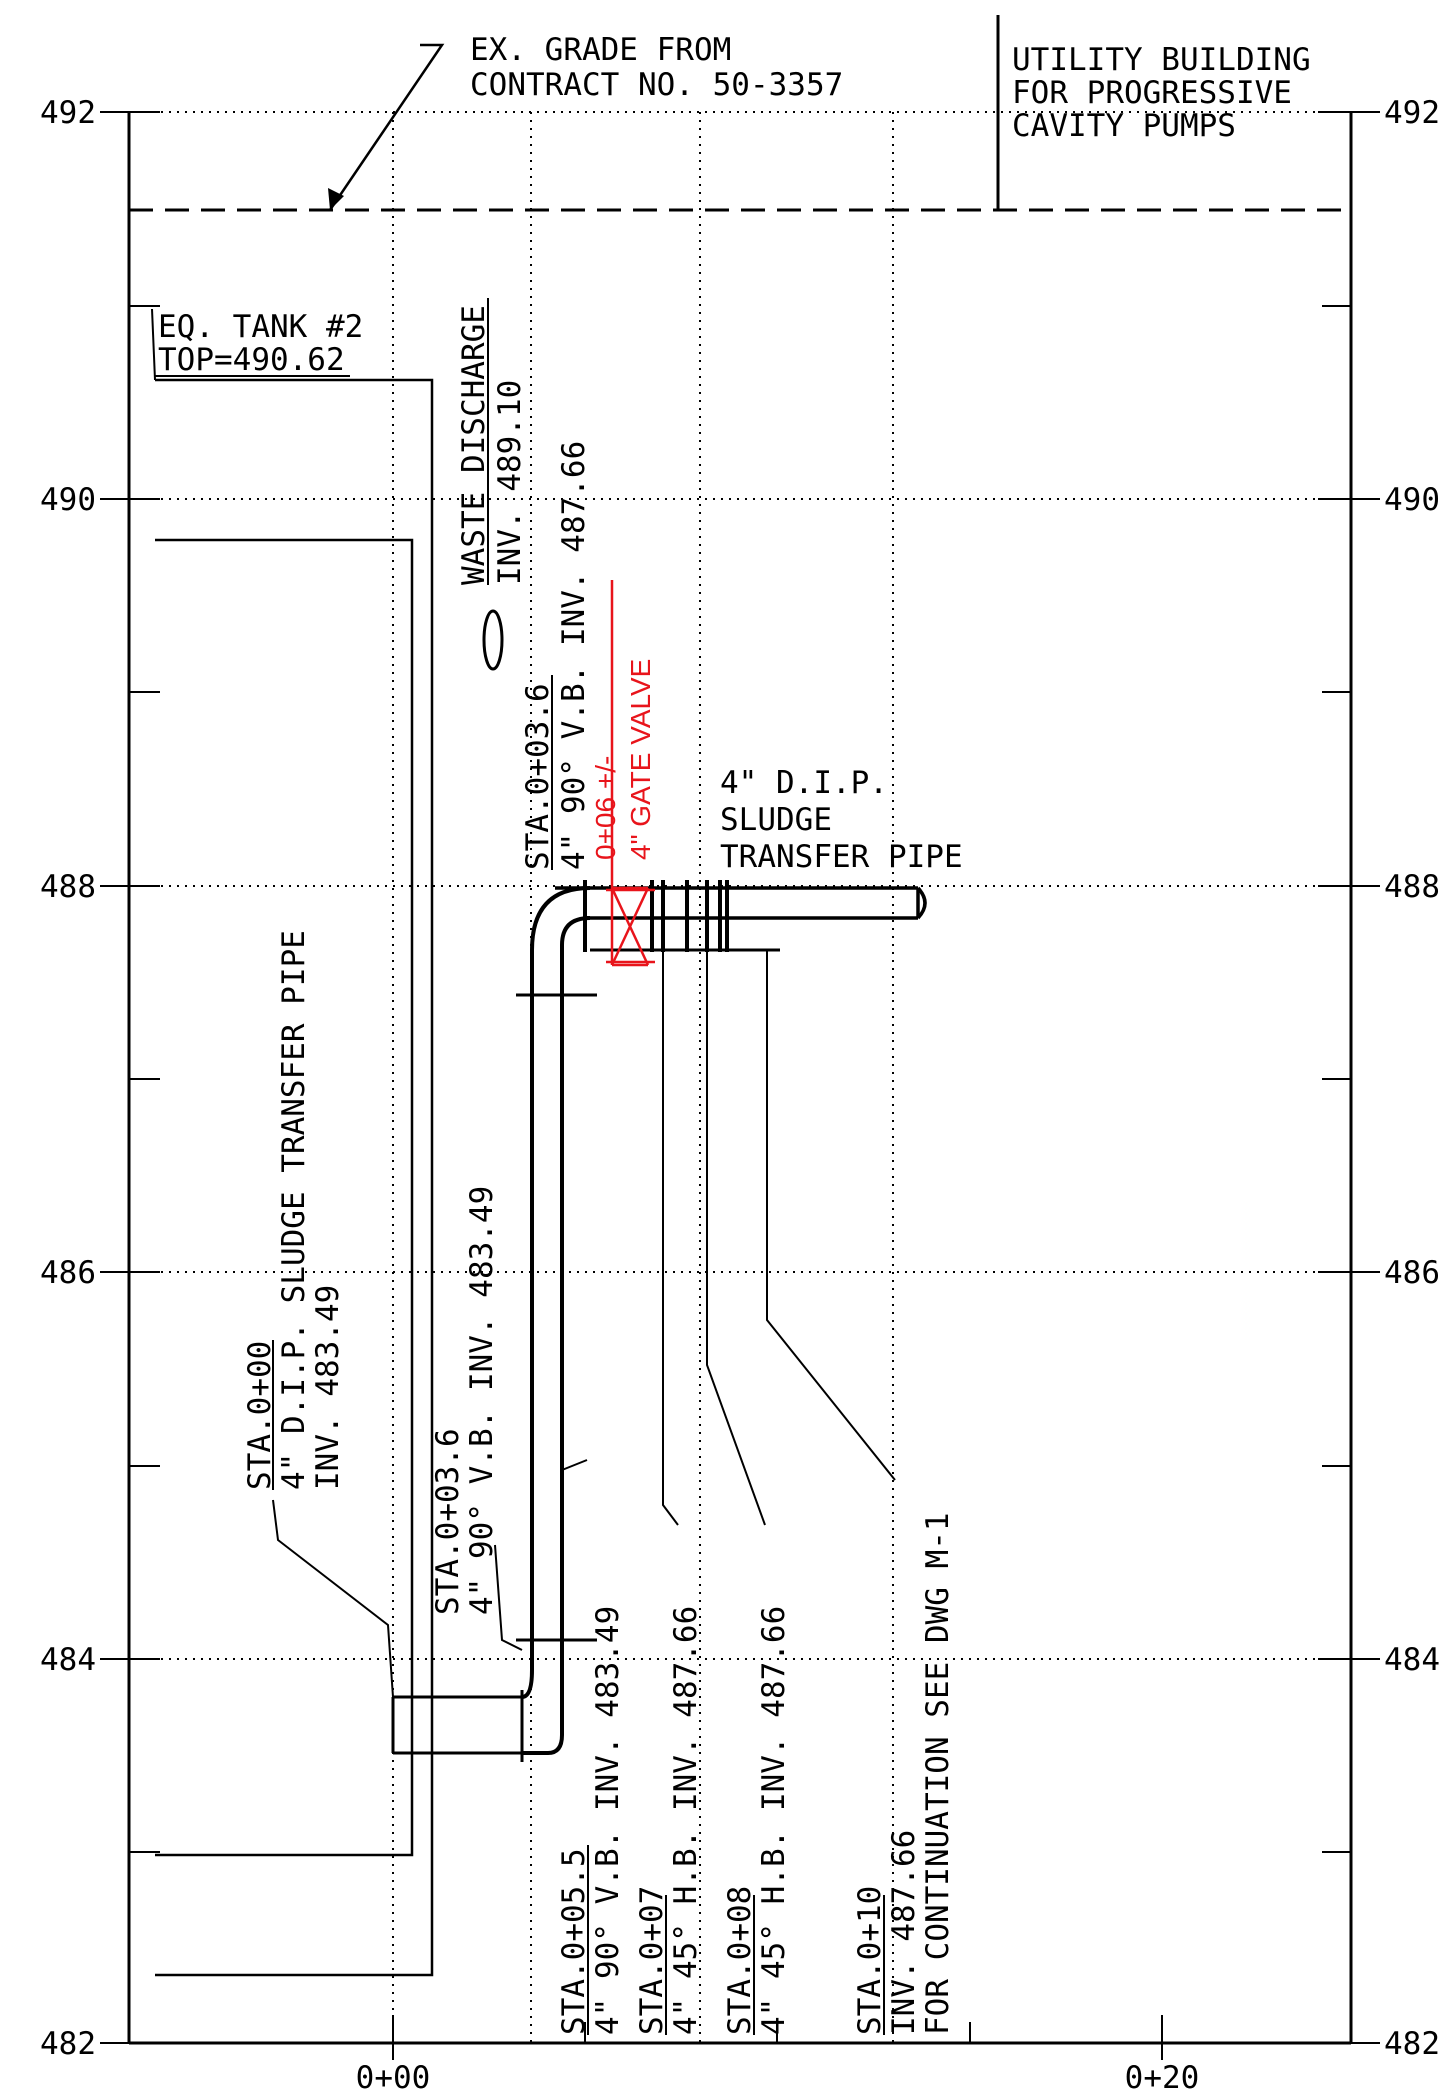 The image size is (1453, 2096). I want to click on sta10-continuation: FOR CONTINUATION SEE DWG M-1, so click(938, 1773).